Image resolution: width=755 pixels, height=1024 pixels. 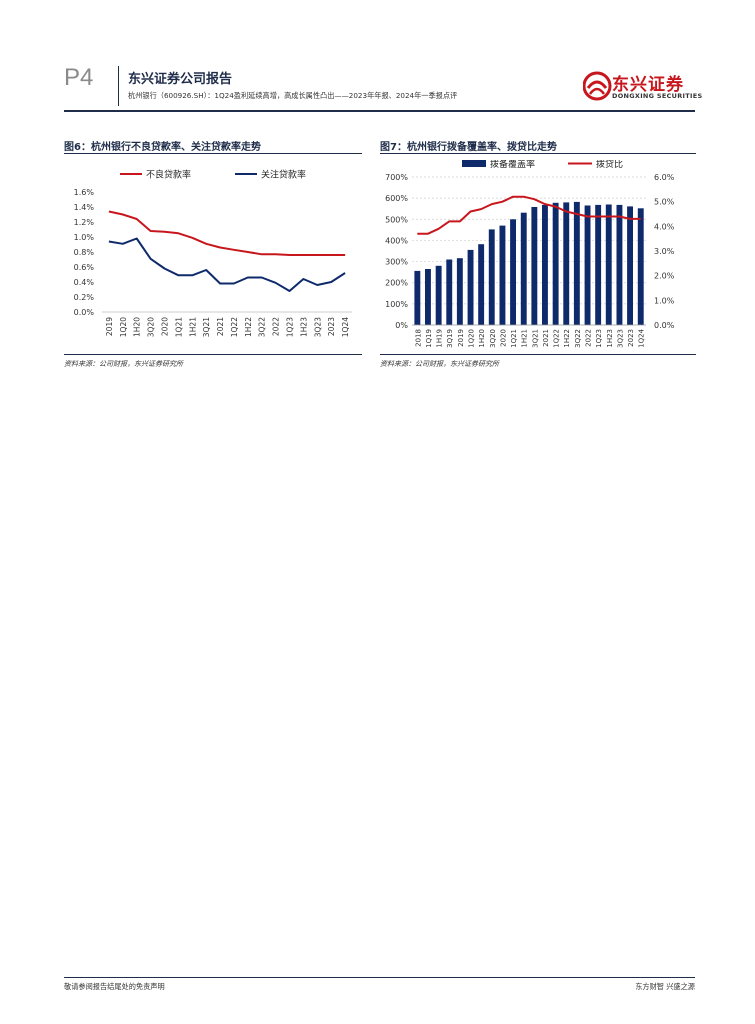 What do you see at coordinates (283, 175) in the screenshot?
I see `legend-label-1: 关注贷款率` at bounding box center [283, 175].